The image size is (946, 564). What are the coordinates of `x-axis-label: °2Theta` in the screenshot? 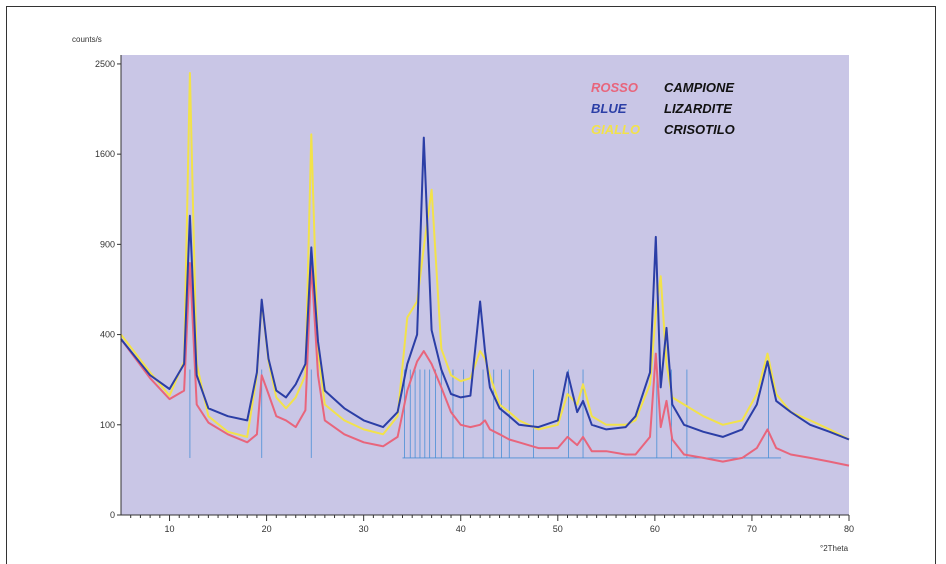 It's located at (834, 548).